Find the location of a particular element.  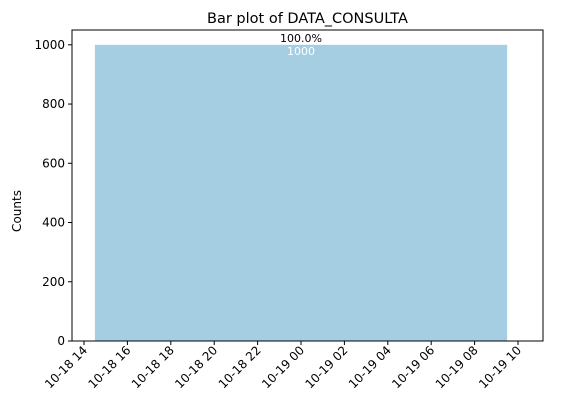

y-tick-label-1: 200 is located at coordinates (53, 282).